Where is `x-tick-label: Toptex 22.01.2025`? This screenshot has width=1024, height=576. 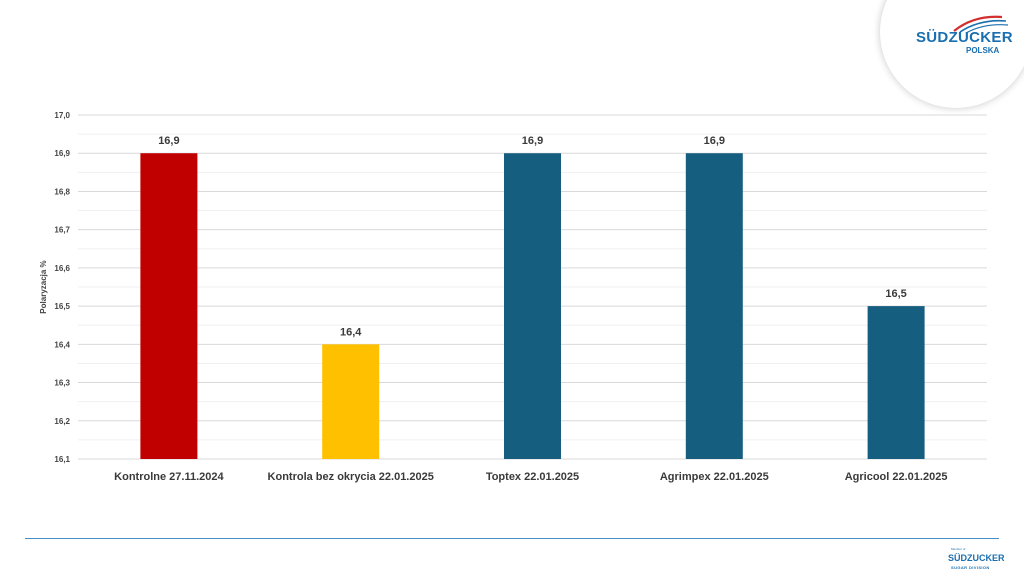
x-tick-label: Toptex 22.01.2025 is located at coordinates (532, 477).